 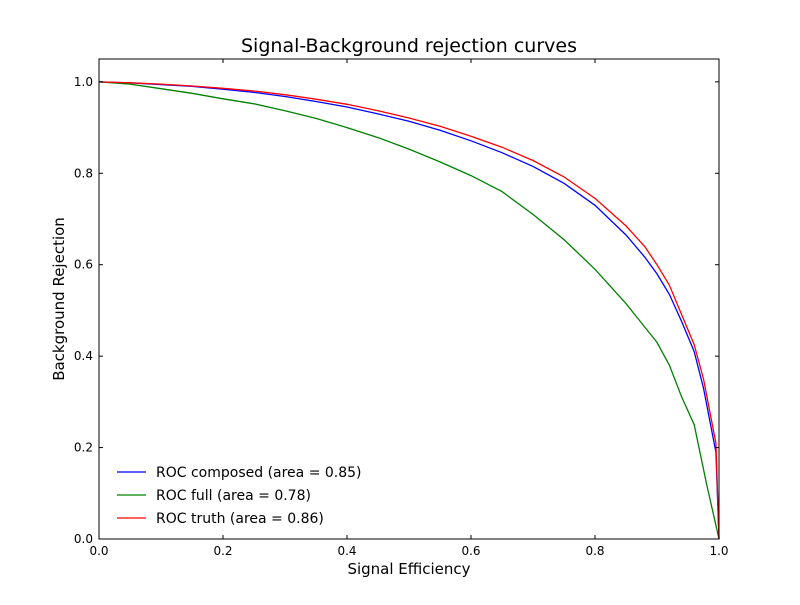 I want to click on x-tick-label: 0.0, so click(x=98, y=551).